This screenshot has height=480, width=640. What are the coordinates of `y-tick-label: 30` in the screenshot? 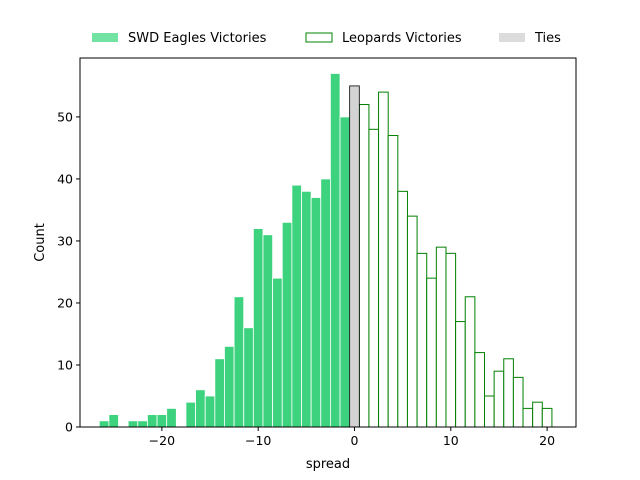 It's located at (65, 240).